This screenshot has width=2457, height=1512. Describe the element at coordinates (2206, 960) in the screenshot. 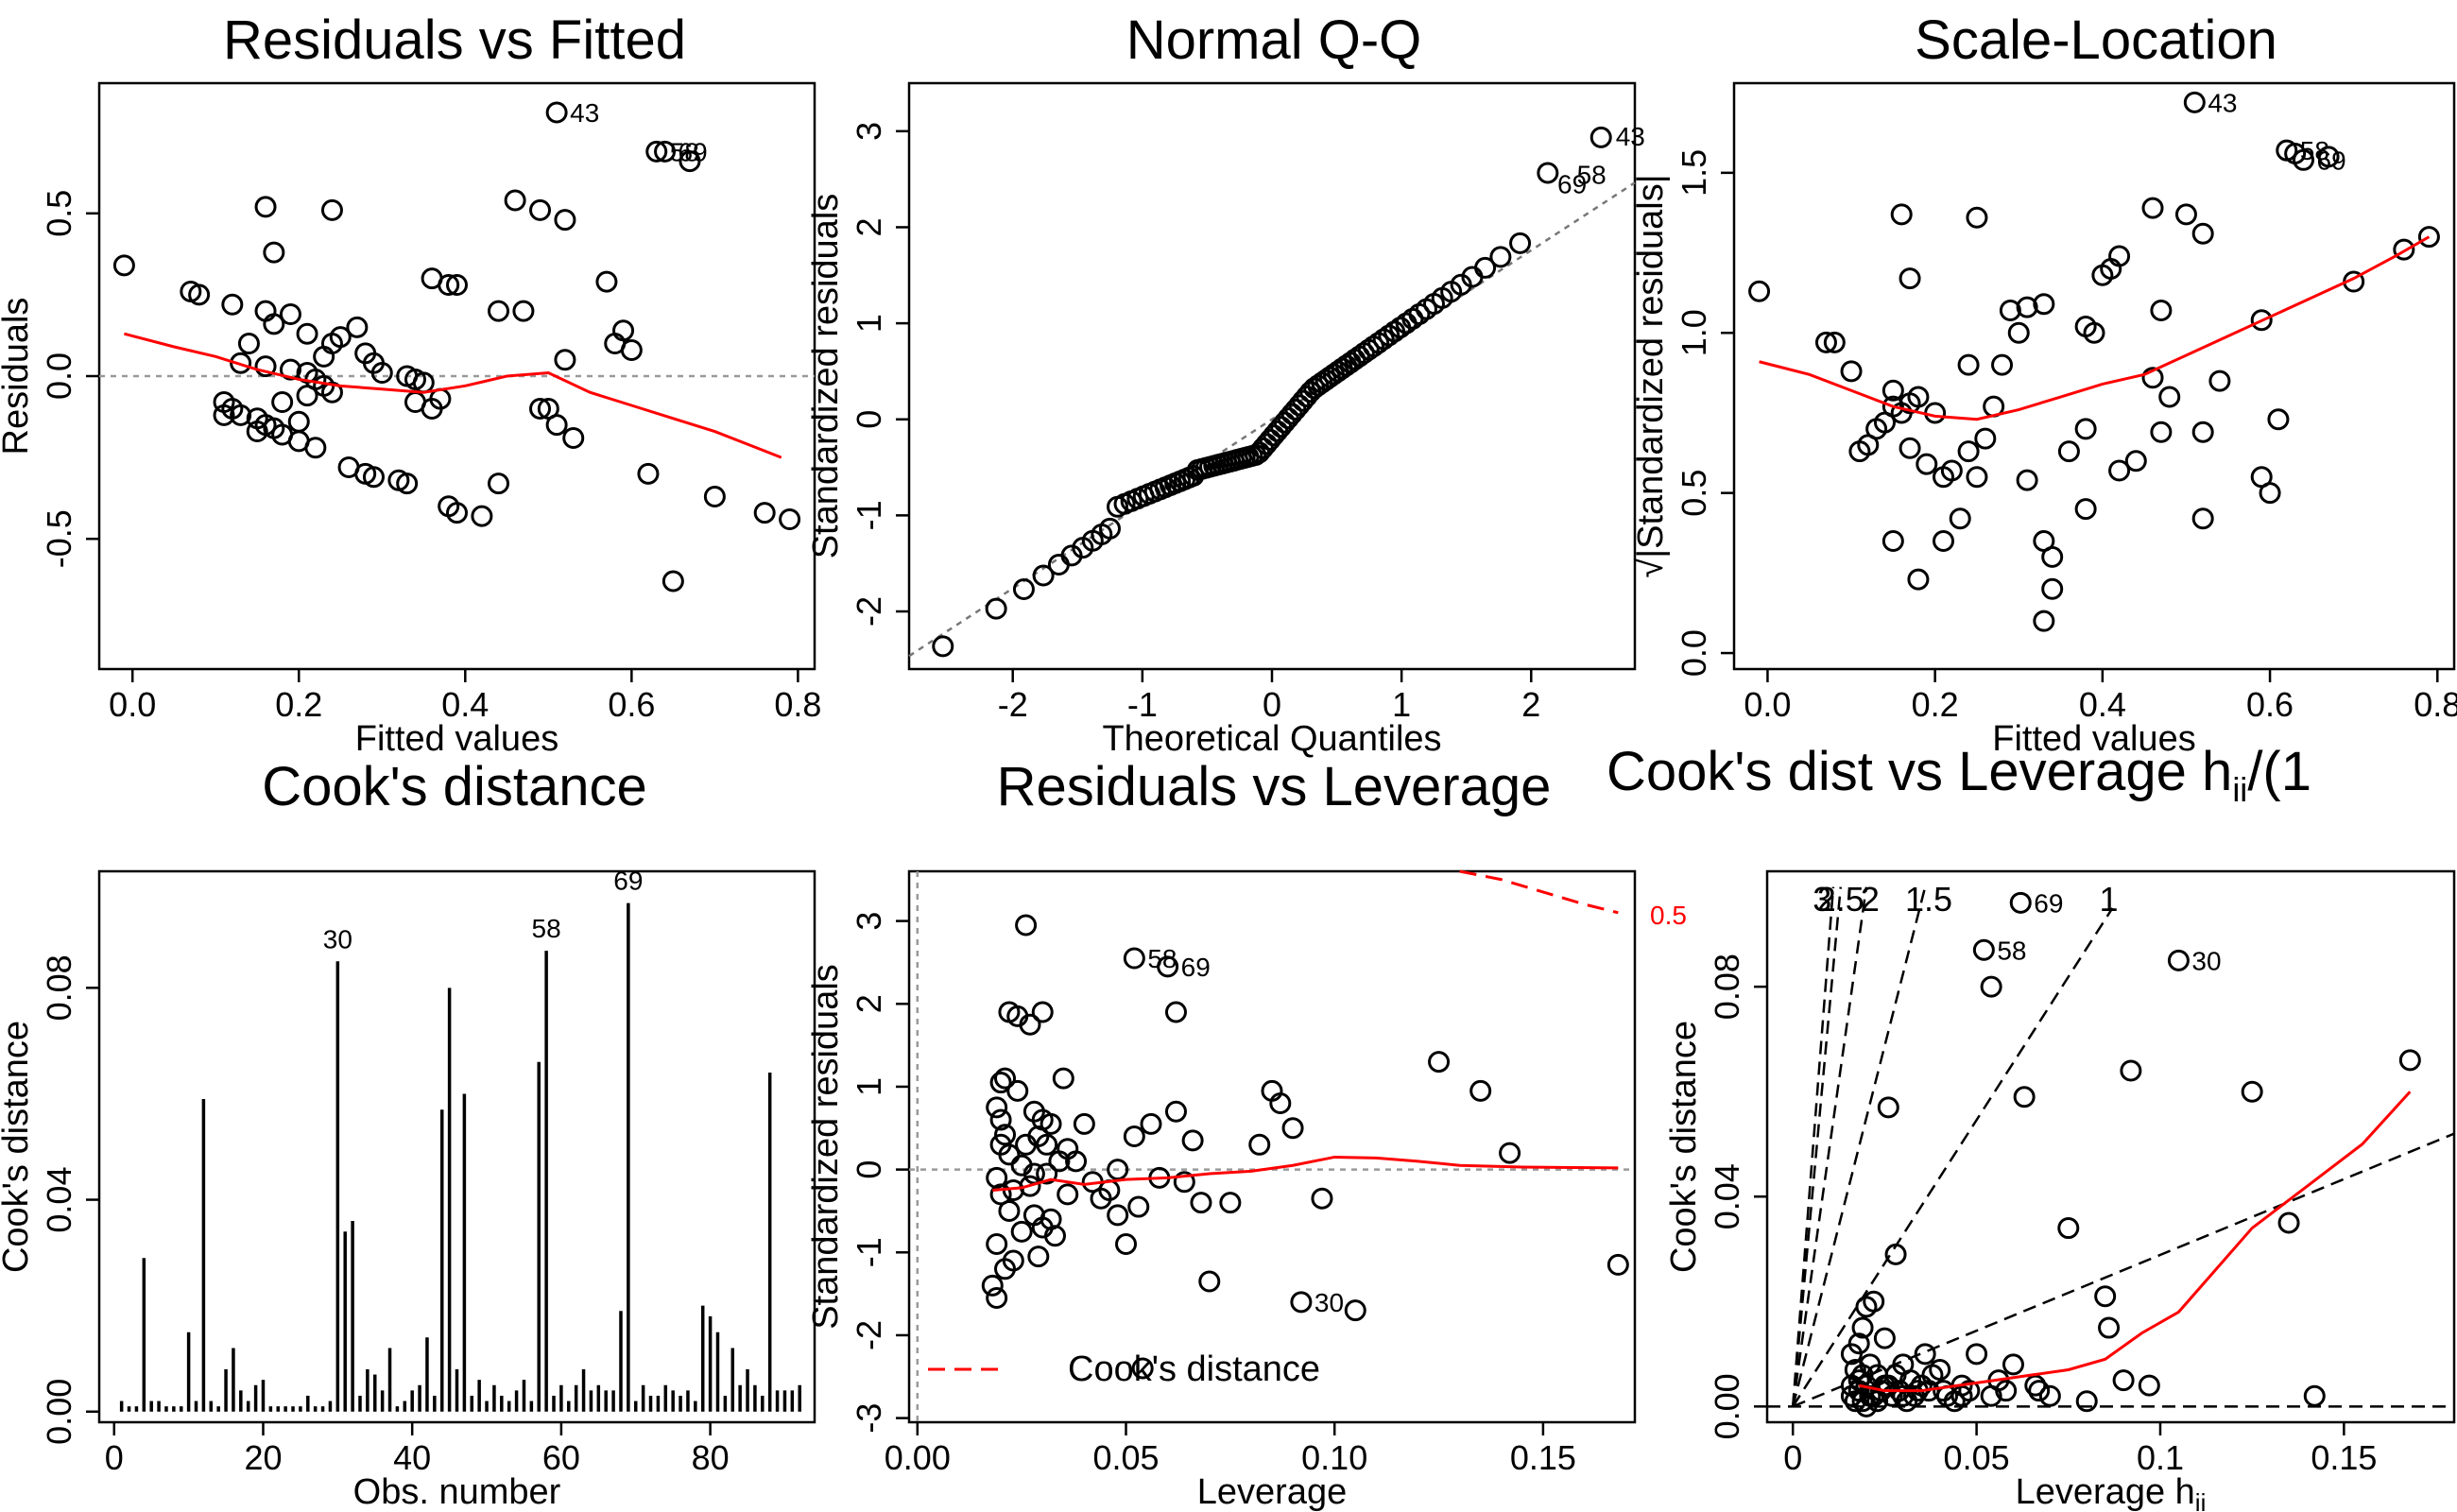

I see `point-label: 30` at that location.